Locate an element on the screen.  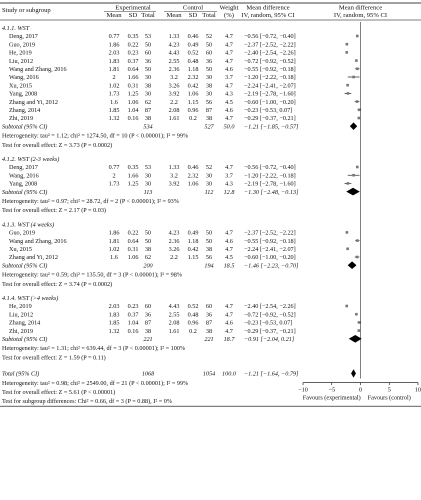
exp-mean: 1.32 is located at coordinates (114, 118).